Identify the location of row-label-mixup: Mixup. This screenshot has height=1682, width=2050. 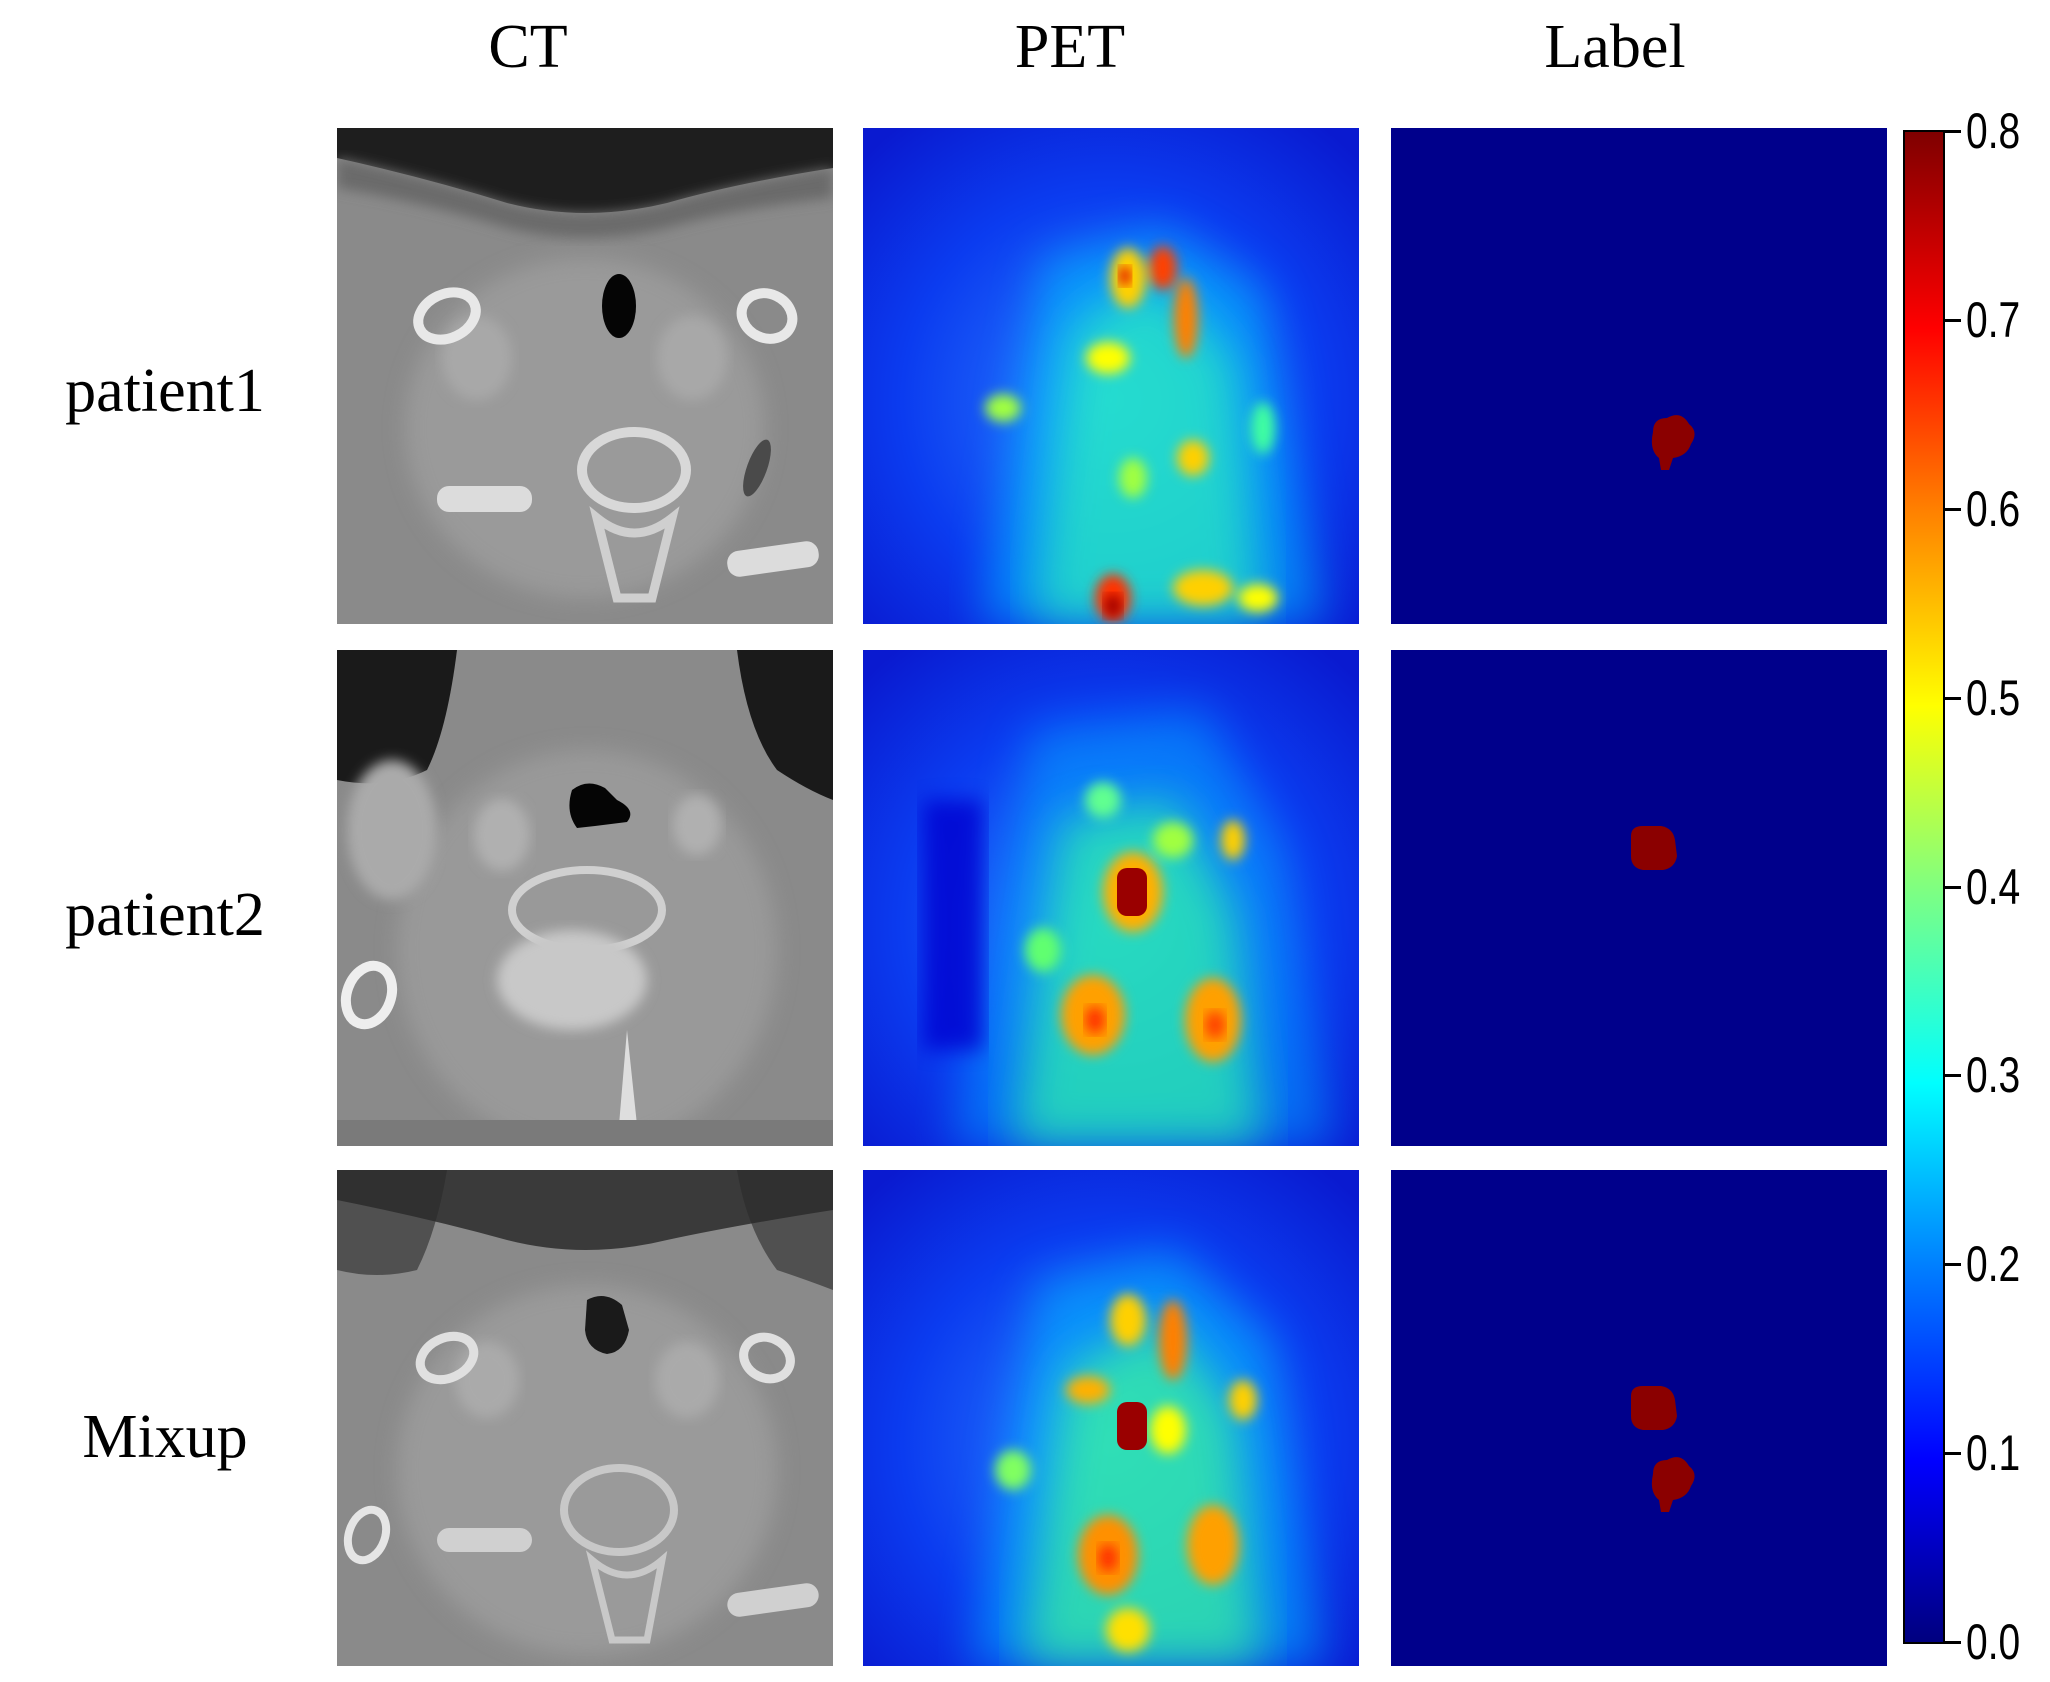
(165, 1437).